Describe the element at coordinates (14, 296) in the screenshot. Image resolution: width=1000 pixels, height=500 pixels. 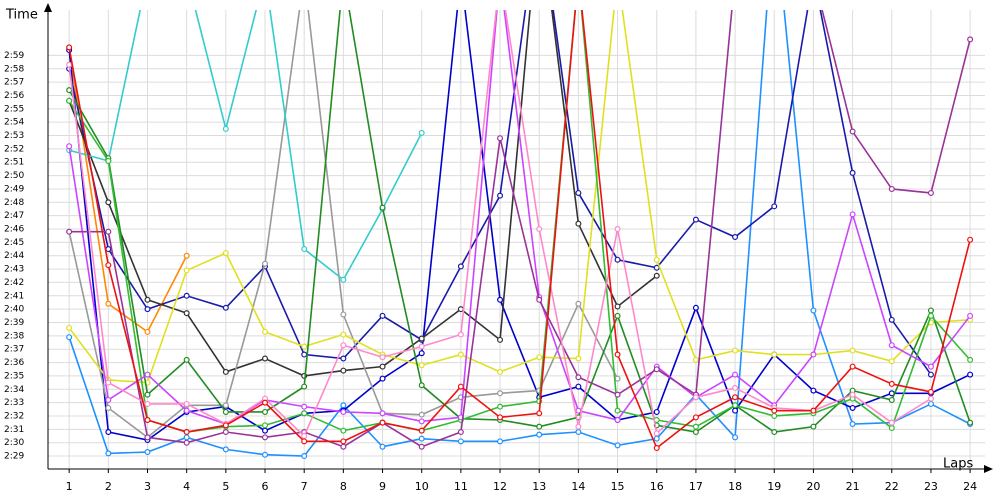
I see `y-tick-label: 2:41` at that location.